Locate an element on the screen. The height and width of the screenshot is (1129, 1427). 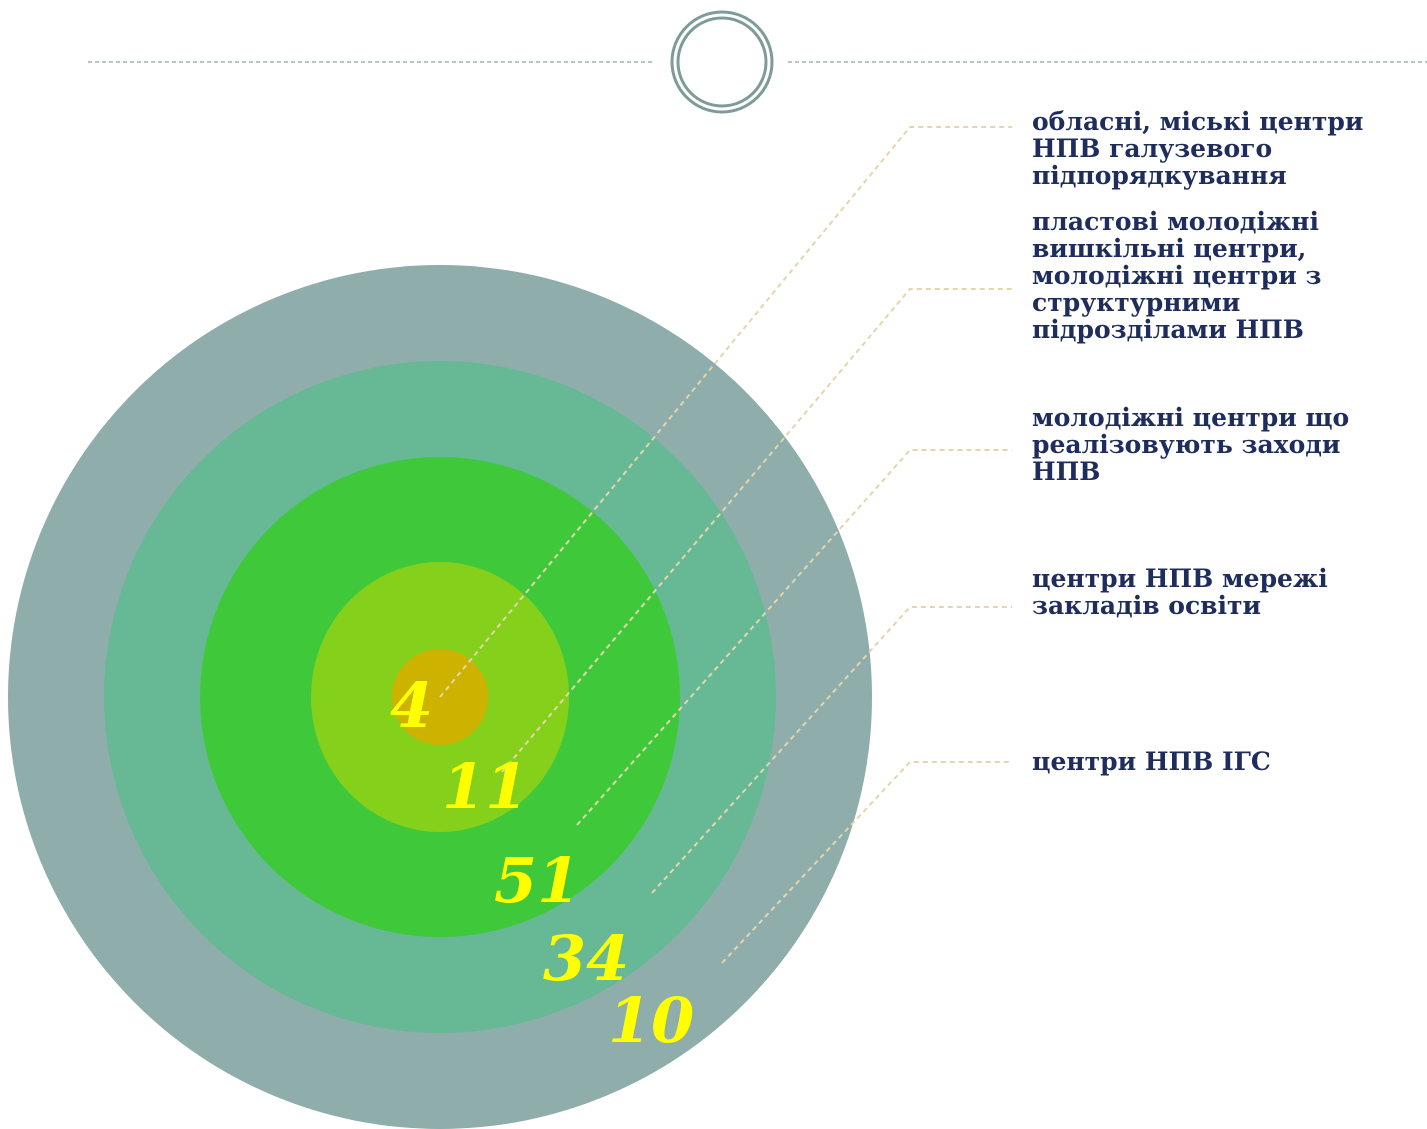
value-second: 34 is located at coordinates (586, 958).